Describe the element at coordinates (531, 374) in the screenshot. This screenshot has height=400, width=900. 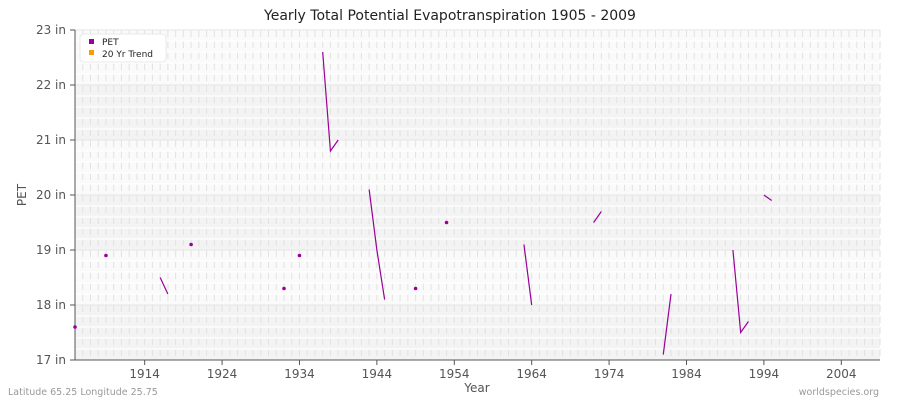
I see `x-tick-label: 1964` at that location.